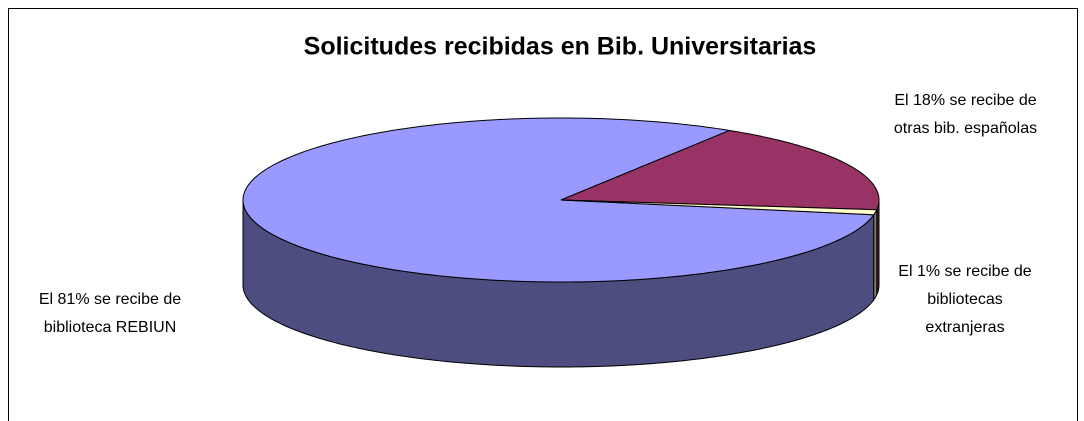 This screenshot has width=1084, height=421. I want to click on data-label: El 18% se recibe de otras bib. españolas, so click(965, 114).